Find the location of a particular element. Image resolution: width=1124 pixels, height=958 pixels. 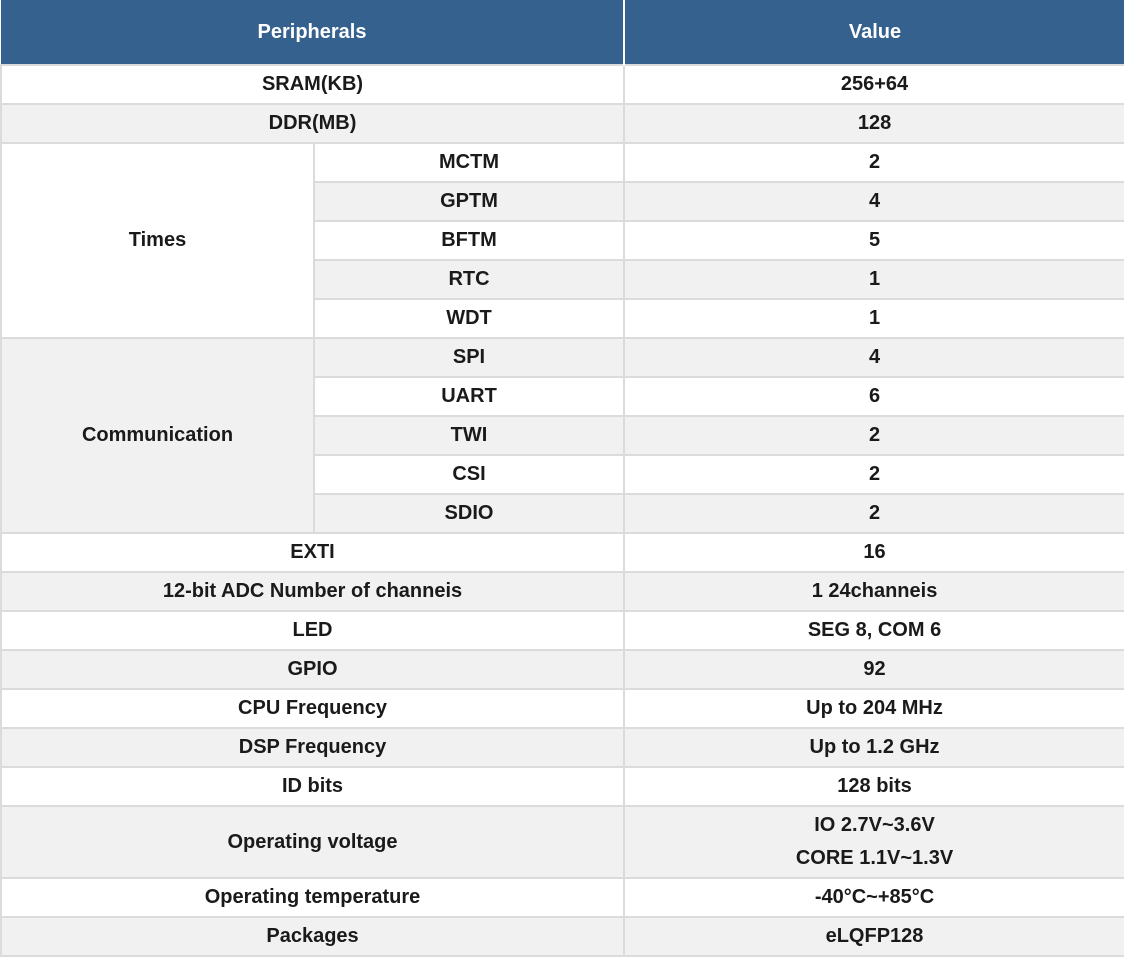

table-row: DDR(MB) 128 is located at coordinates (562, 123).